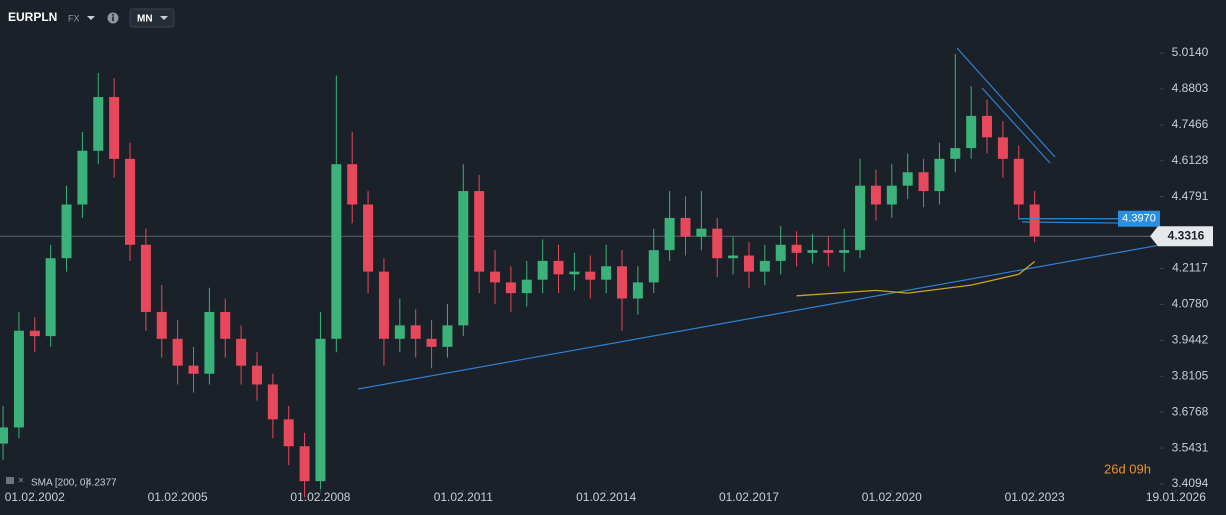 This screenshot has width=1226, height=515. What do you see at coordinates (91, 18) in the screenshot?
I see `symbol-dropdown` at bounding box center [91, 18].